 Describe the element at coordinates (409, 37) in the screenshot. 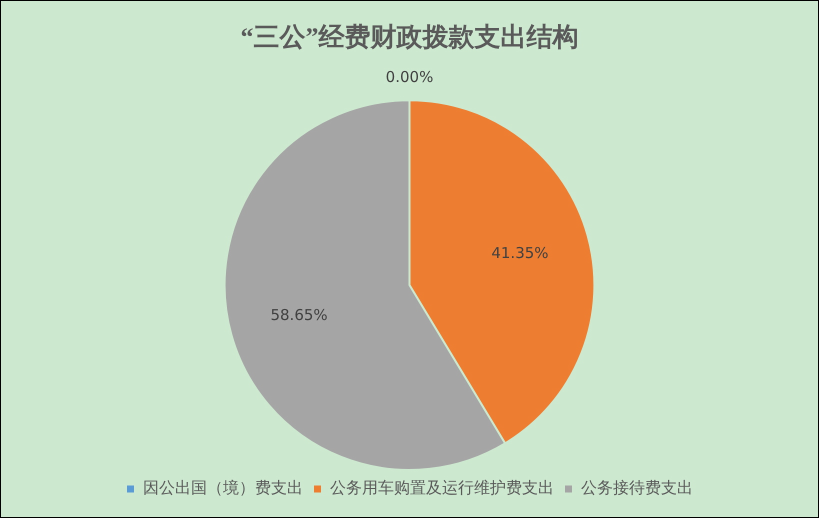

I see `chart-title: “三公”经费财政拨款支出结构` at that location.